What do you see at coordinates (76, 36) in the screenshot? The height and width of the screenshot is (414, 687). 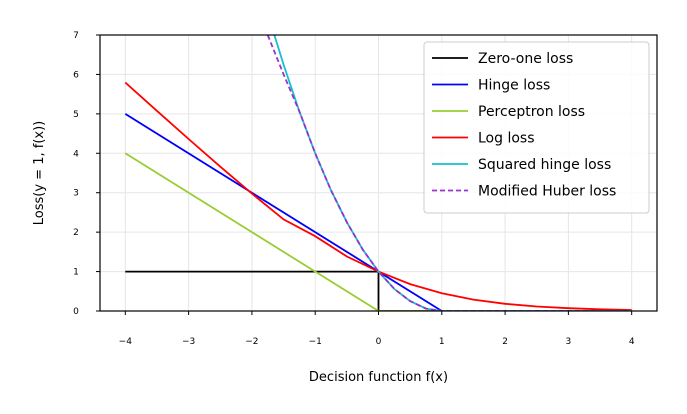 I see `y-tick-label: 7` at bounding box center [76, 36].